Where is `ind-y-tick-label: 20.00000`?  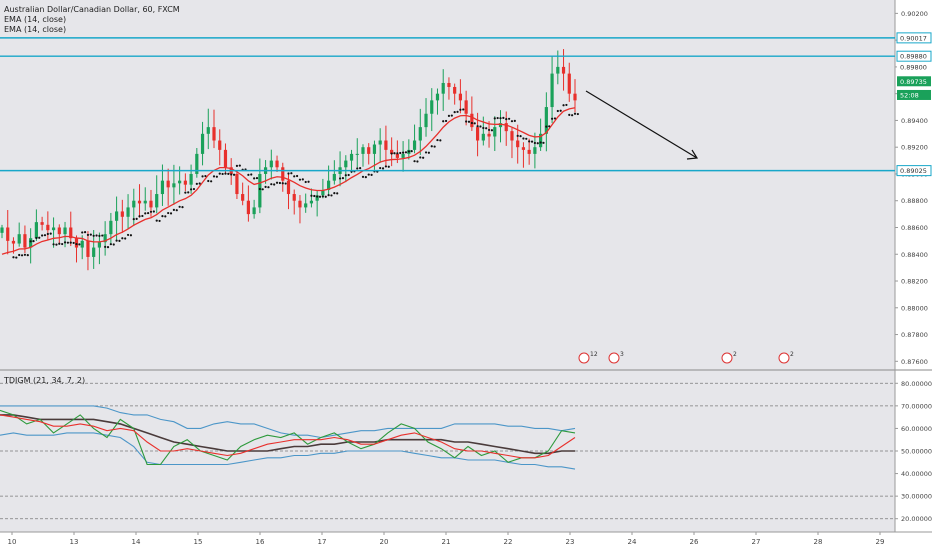
ind-y-tick-label: 20.00000 is located at coordinates (916, 519).